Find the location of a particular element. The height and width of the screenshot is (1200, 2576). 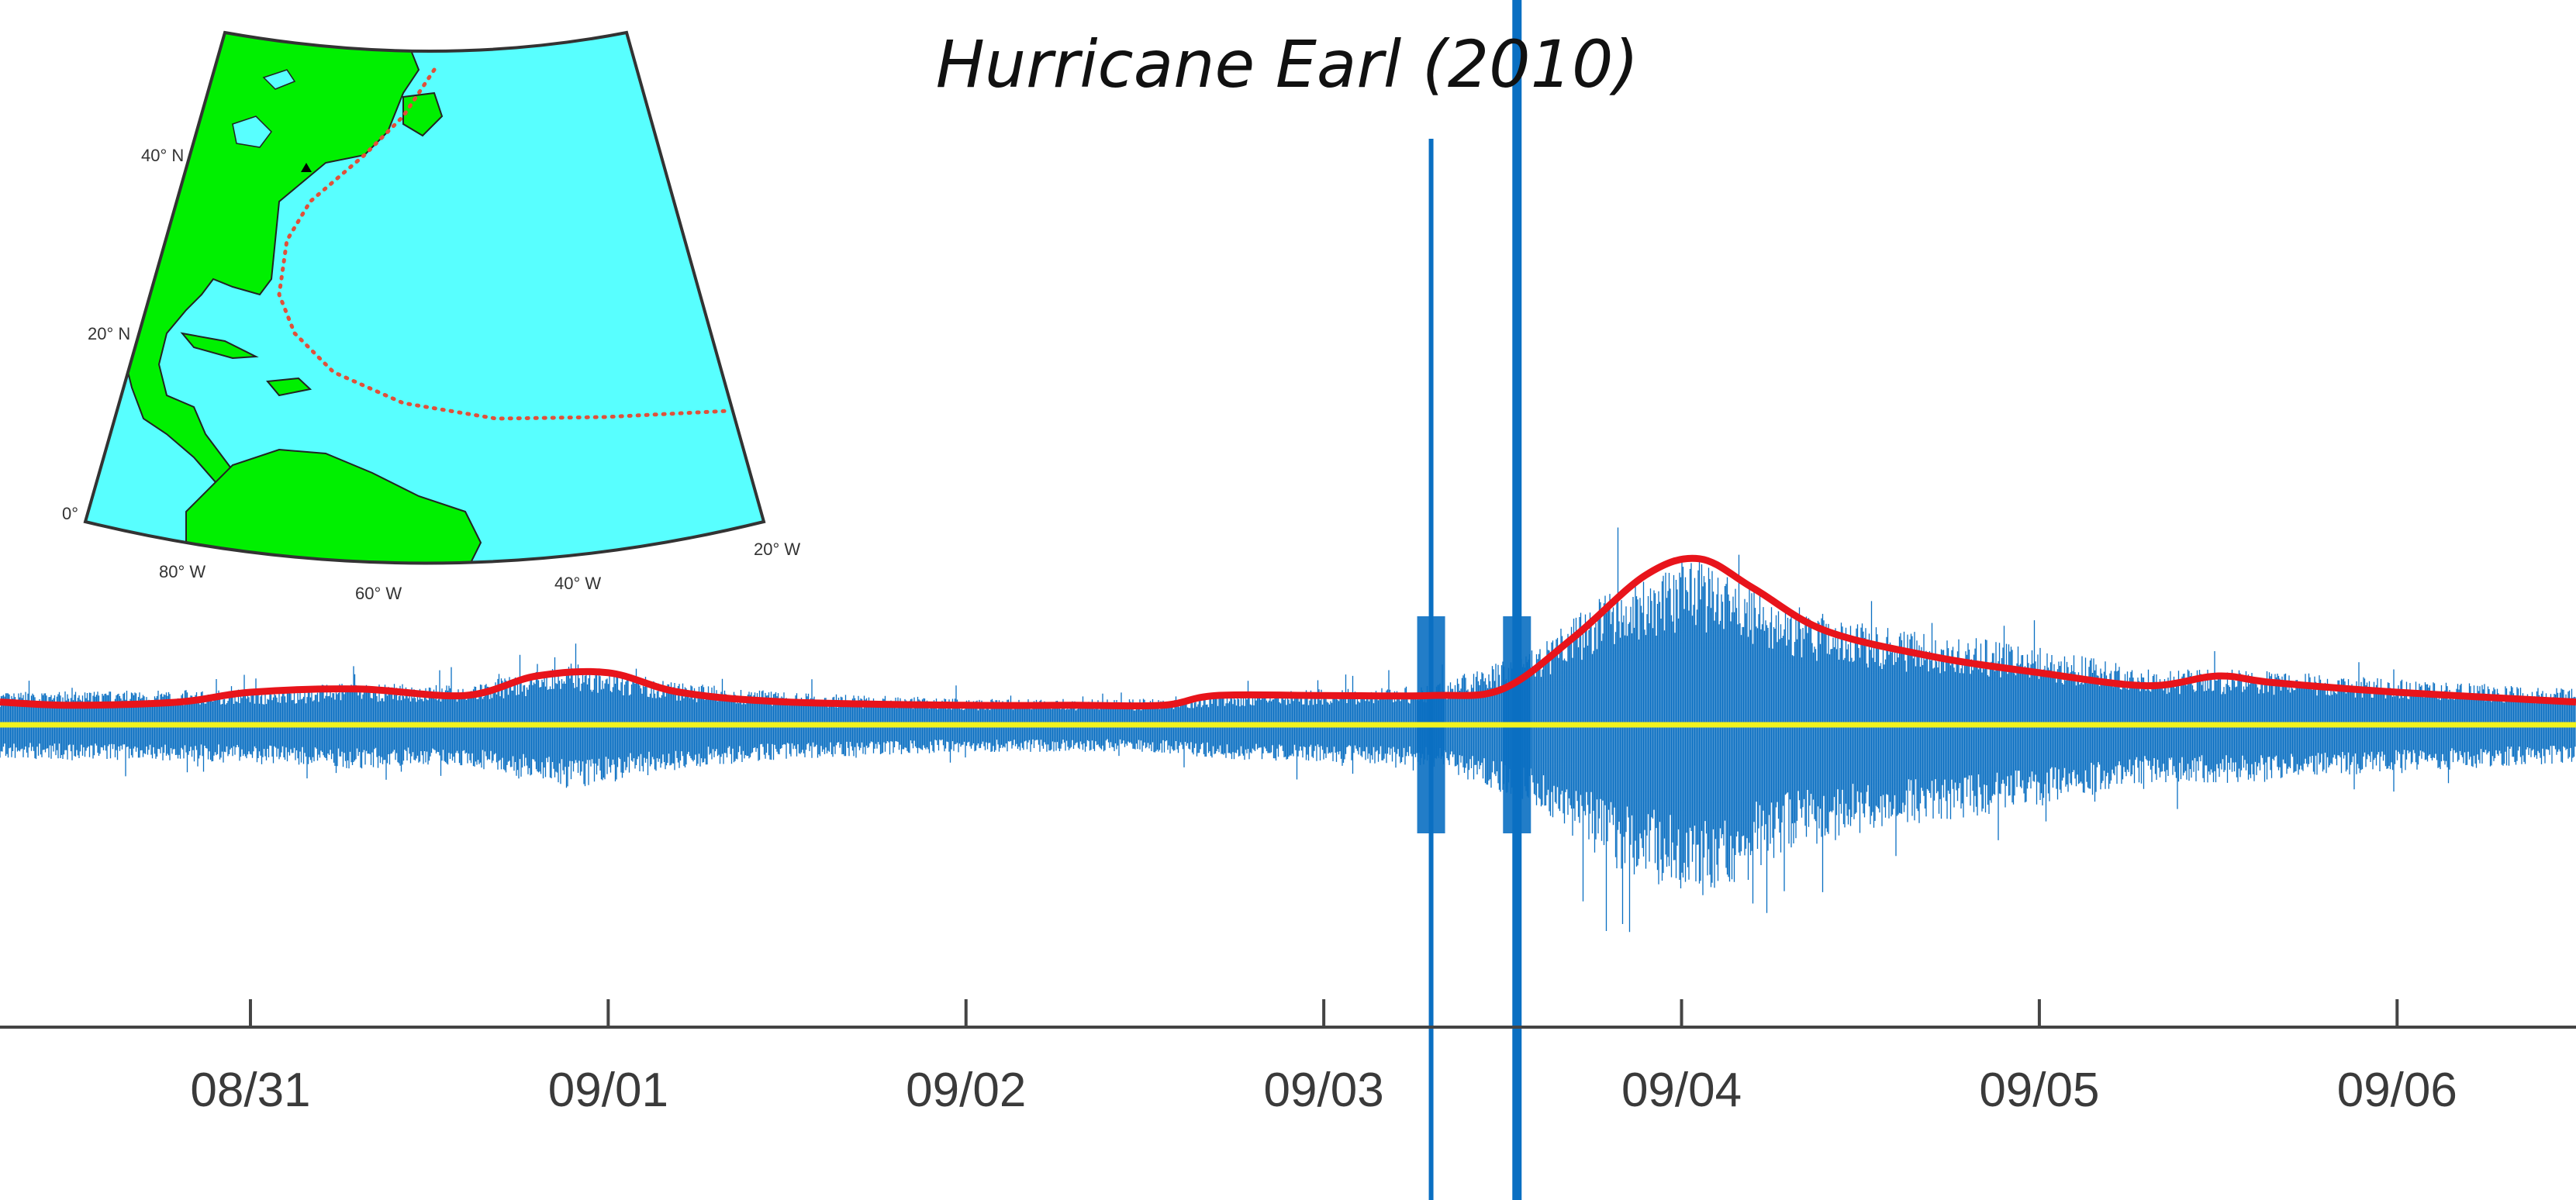

x-axis: 08/31 09/01 09/02 09/03 09/04 09/05 09/06 is located at coordinates (1288, 1058).